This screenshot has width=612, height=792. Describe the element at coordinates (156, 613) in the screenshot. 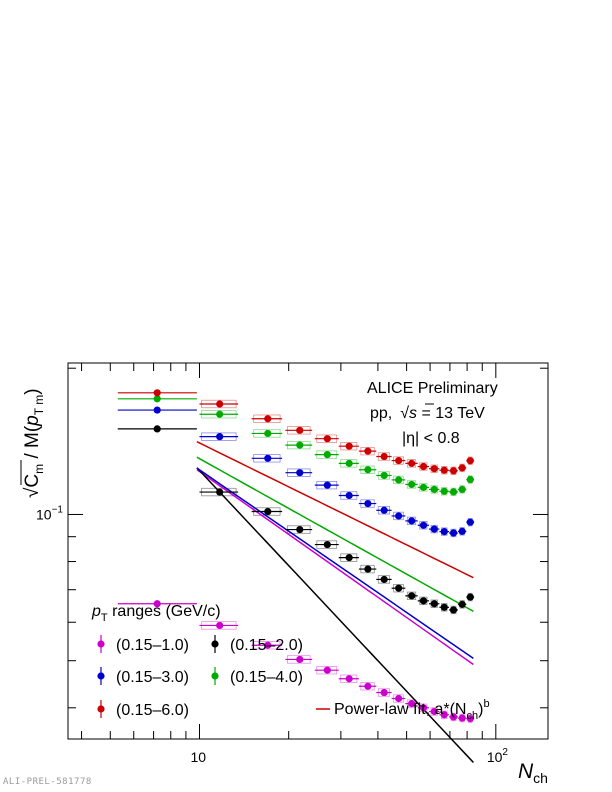

I see `legend-title: pT ranges (GeV/c)` at that location.